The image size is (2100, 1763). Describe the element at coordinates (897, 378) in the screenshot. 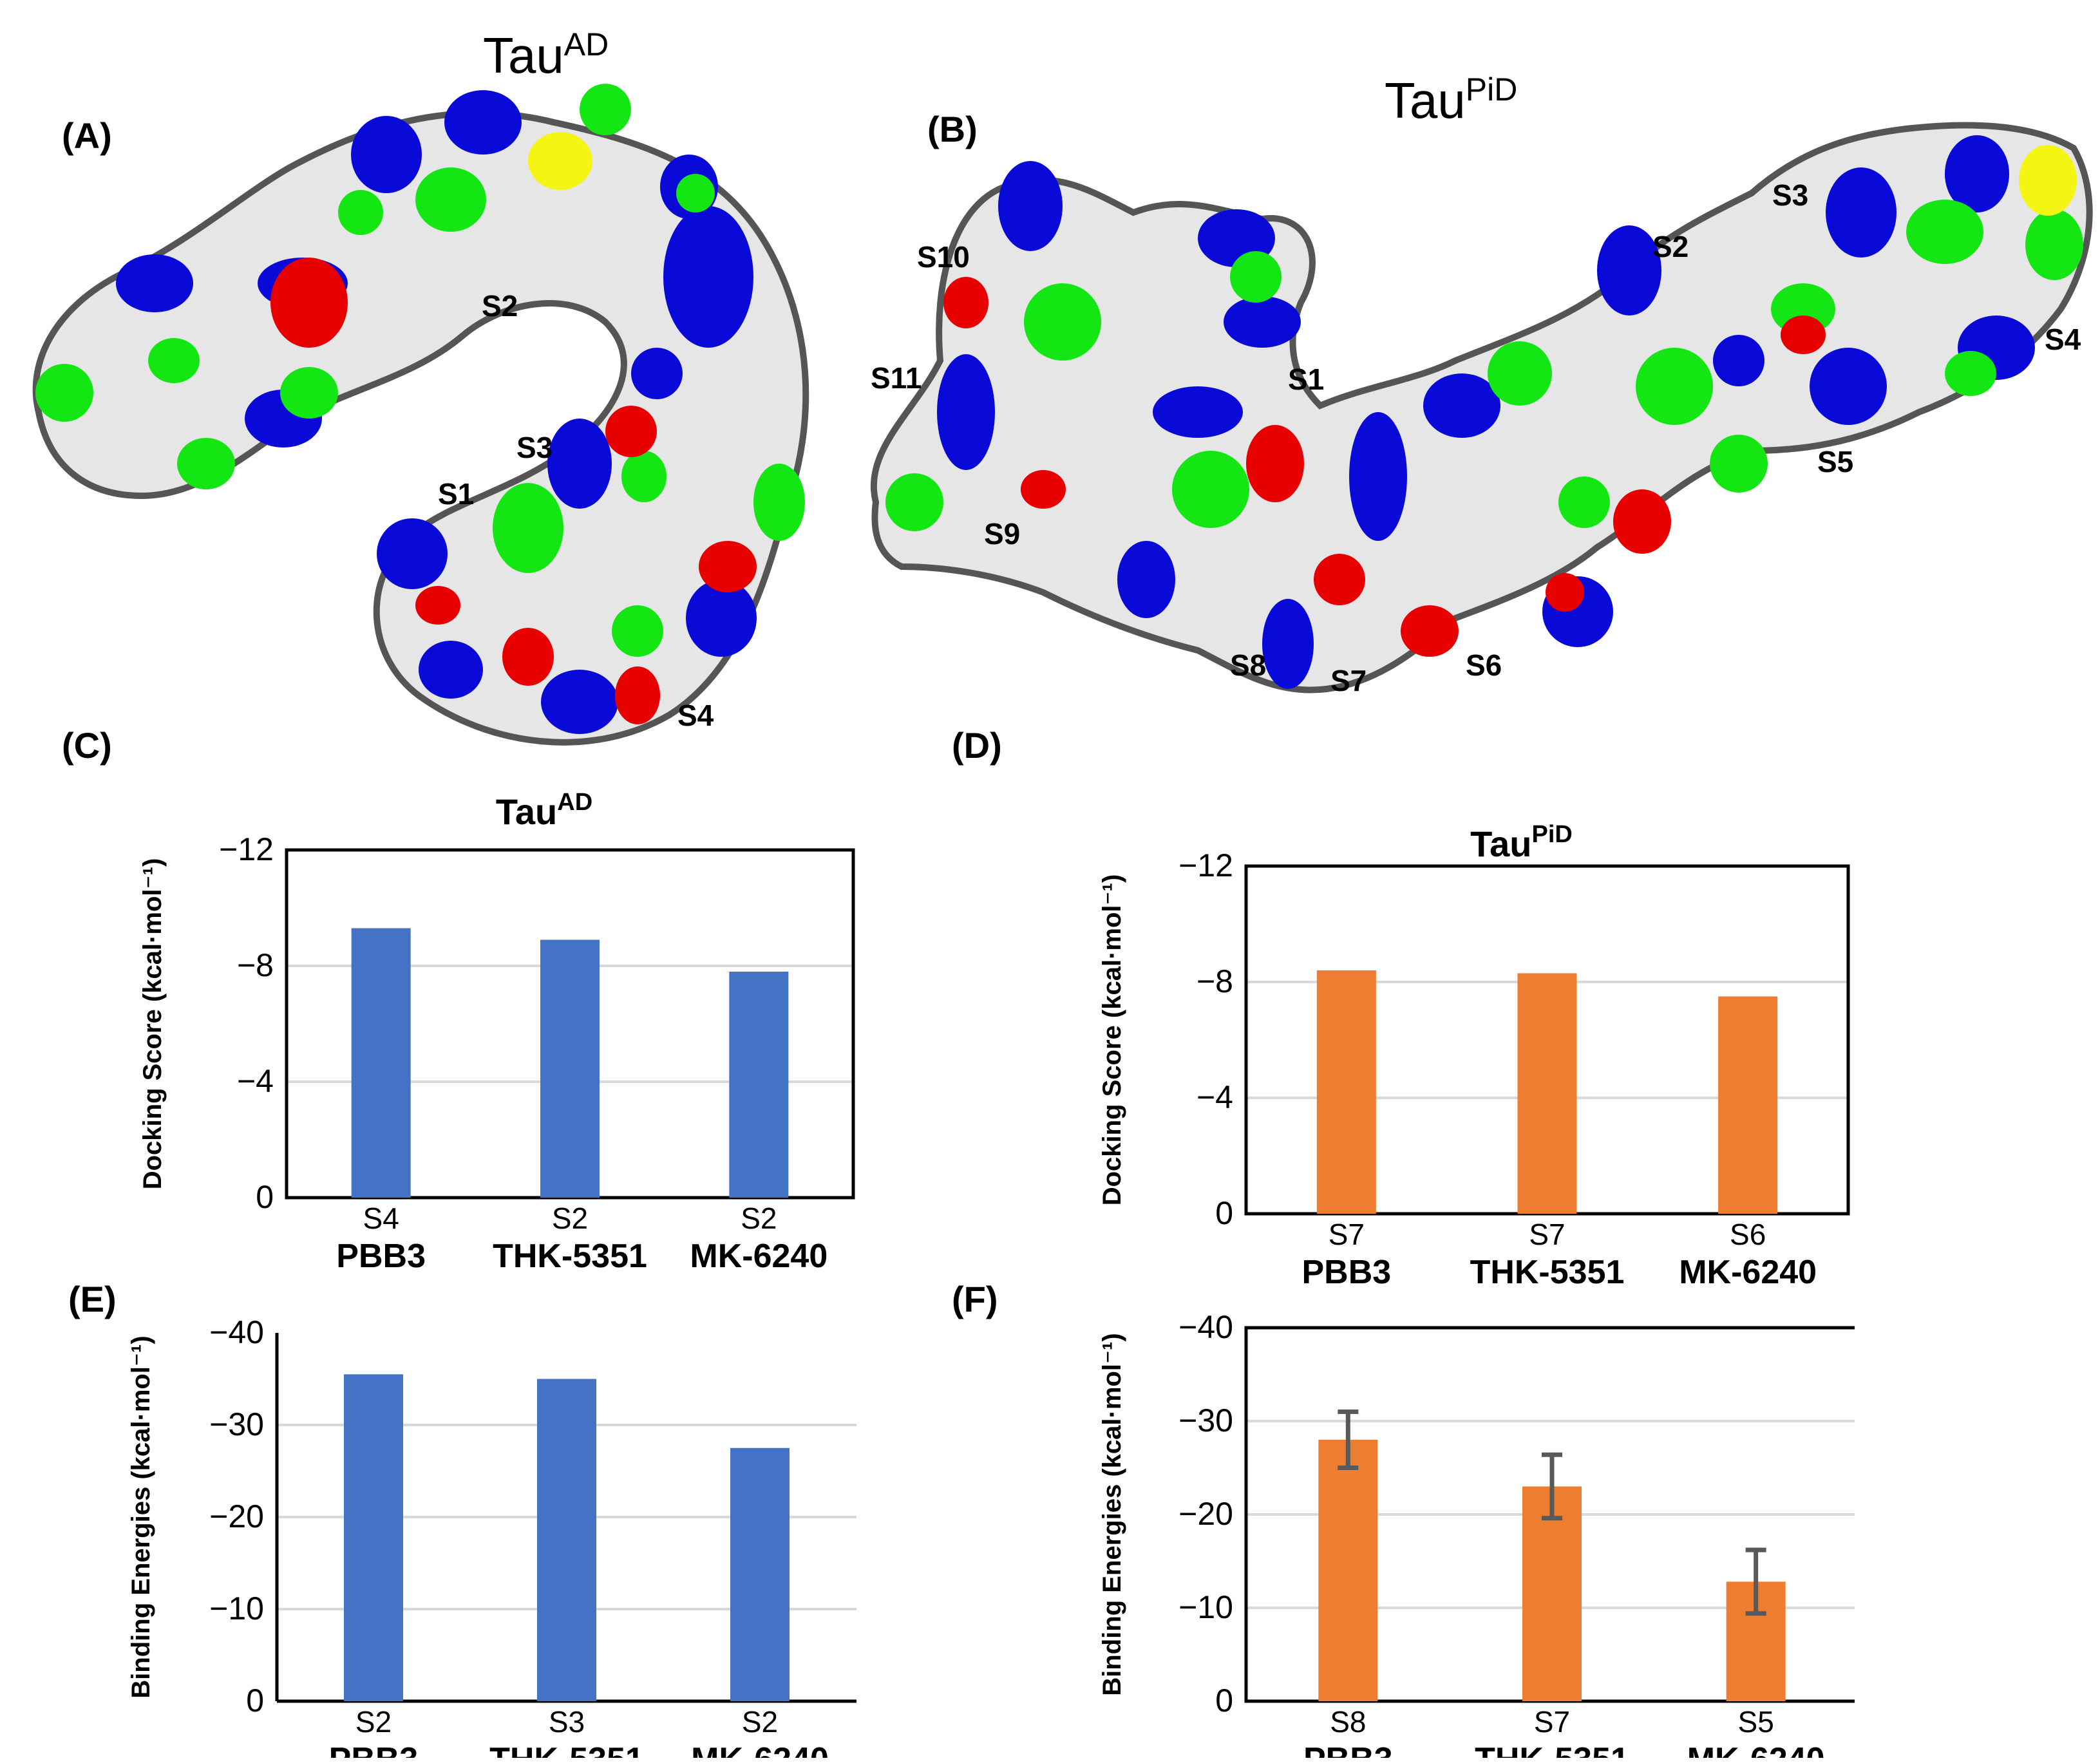

I see `site-label-b-s11: S11` at that location.